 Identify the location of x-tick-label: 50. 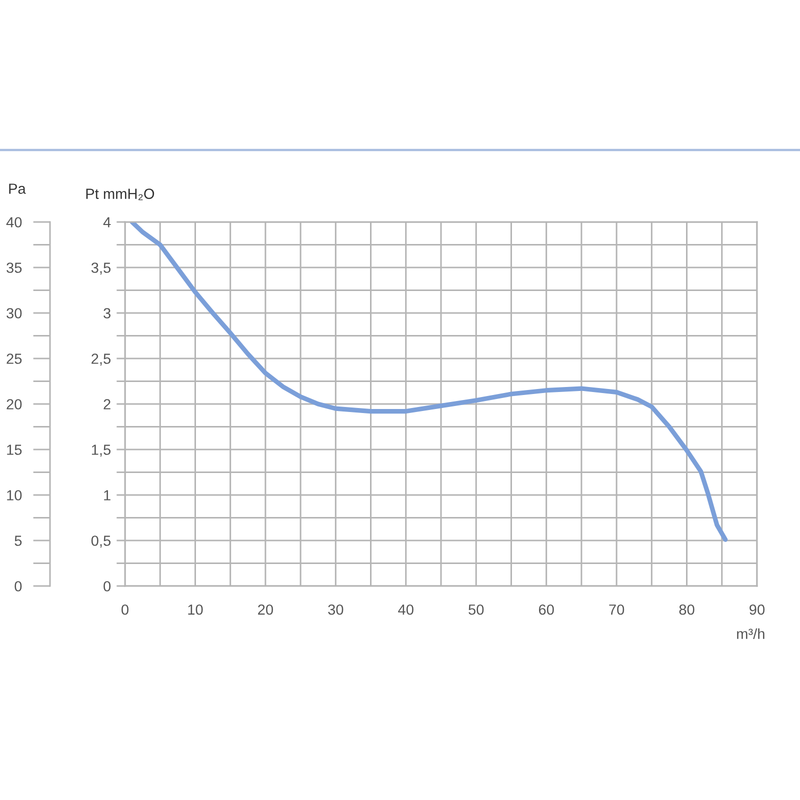
(476, 609).